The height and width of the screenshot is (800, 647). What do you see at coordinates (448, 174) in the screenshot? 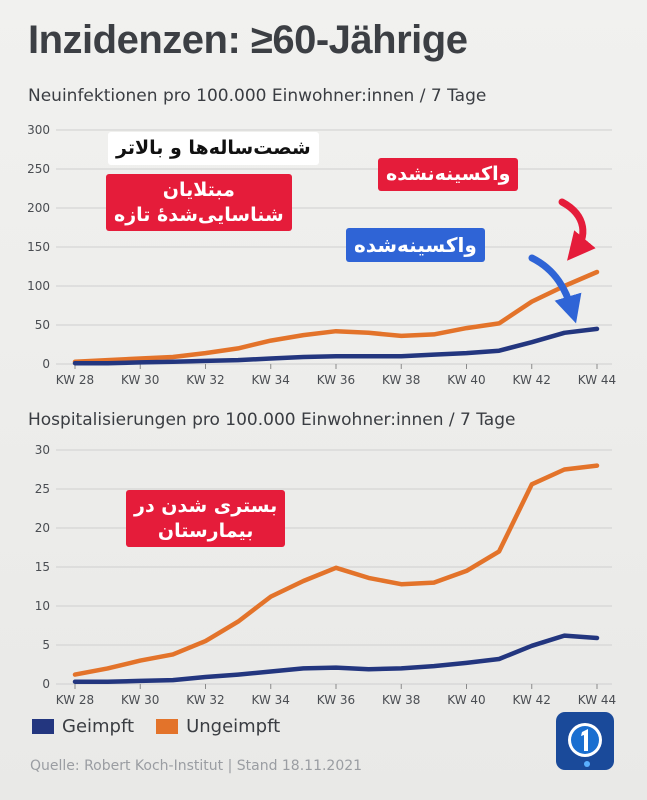
I see `annotation-unvaccinated: واکسینه‌نشده` at bounding box center [448, 174].